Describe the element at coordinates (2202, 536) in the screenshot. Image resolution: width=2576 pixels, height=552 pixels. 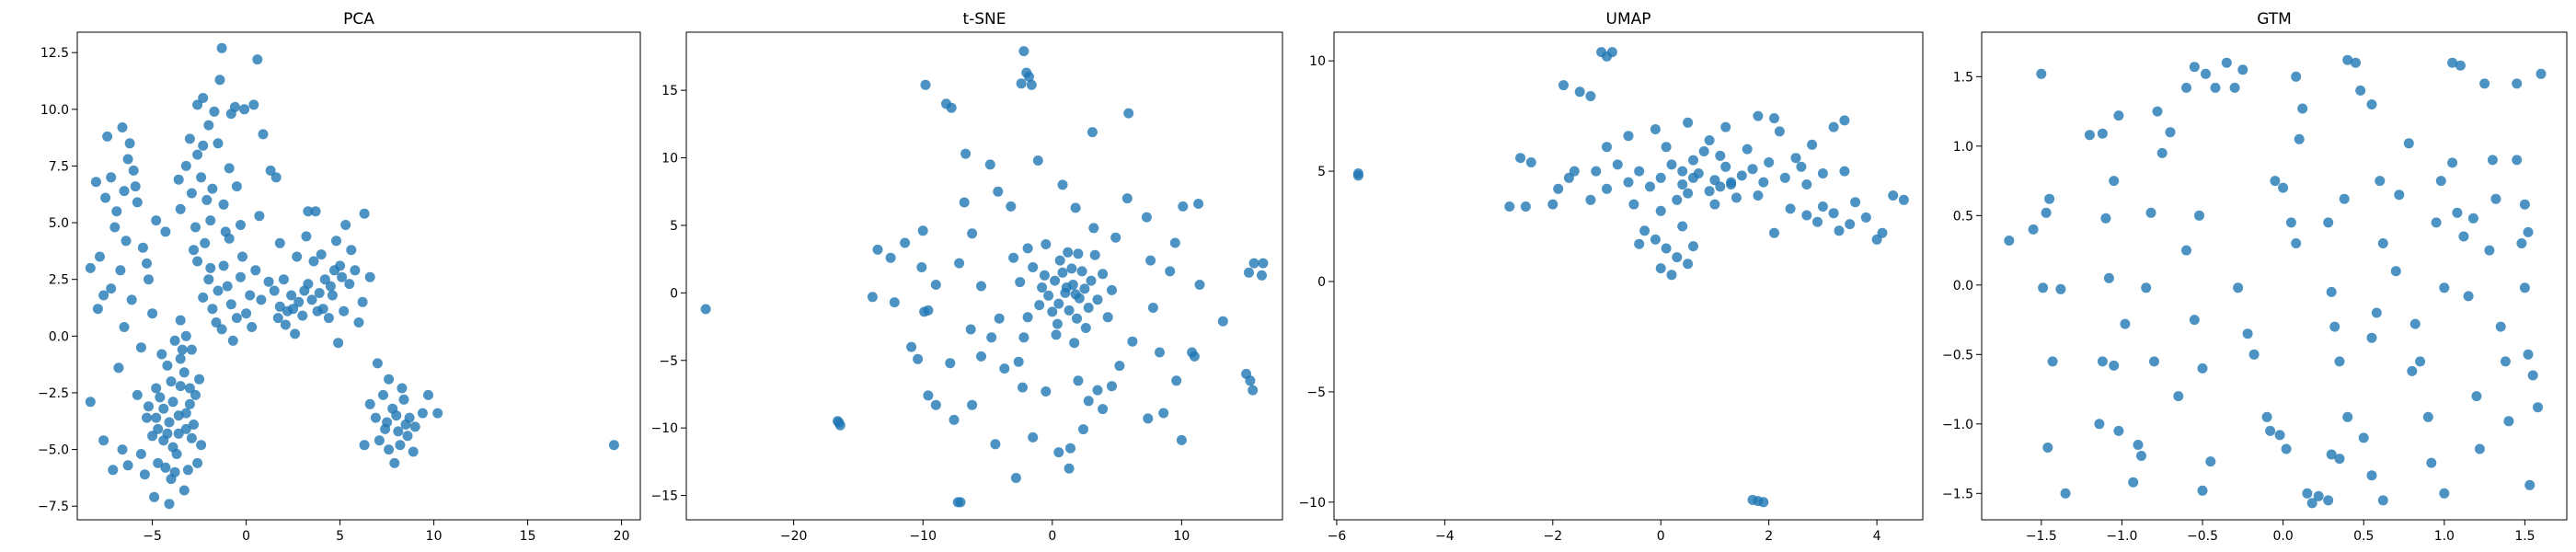
I see `x-tick-label: −0.5` at that location.